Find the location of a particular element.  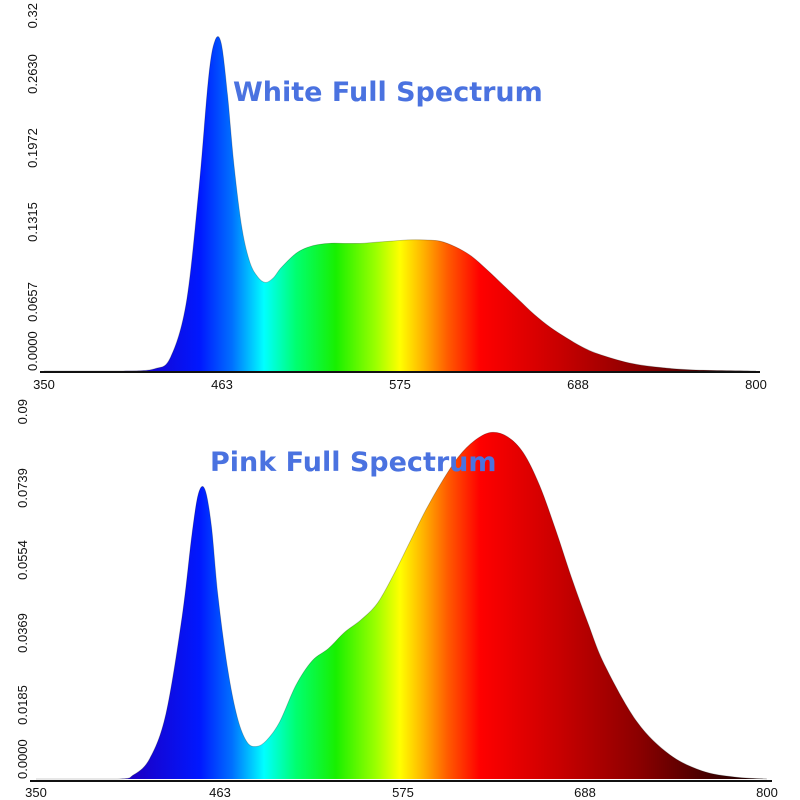

y-tick-label: 0.0554 is located at coordinates (22, 560).